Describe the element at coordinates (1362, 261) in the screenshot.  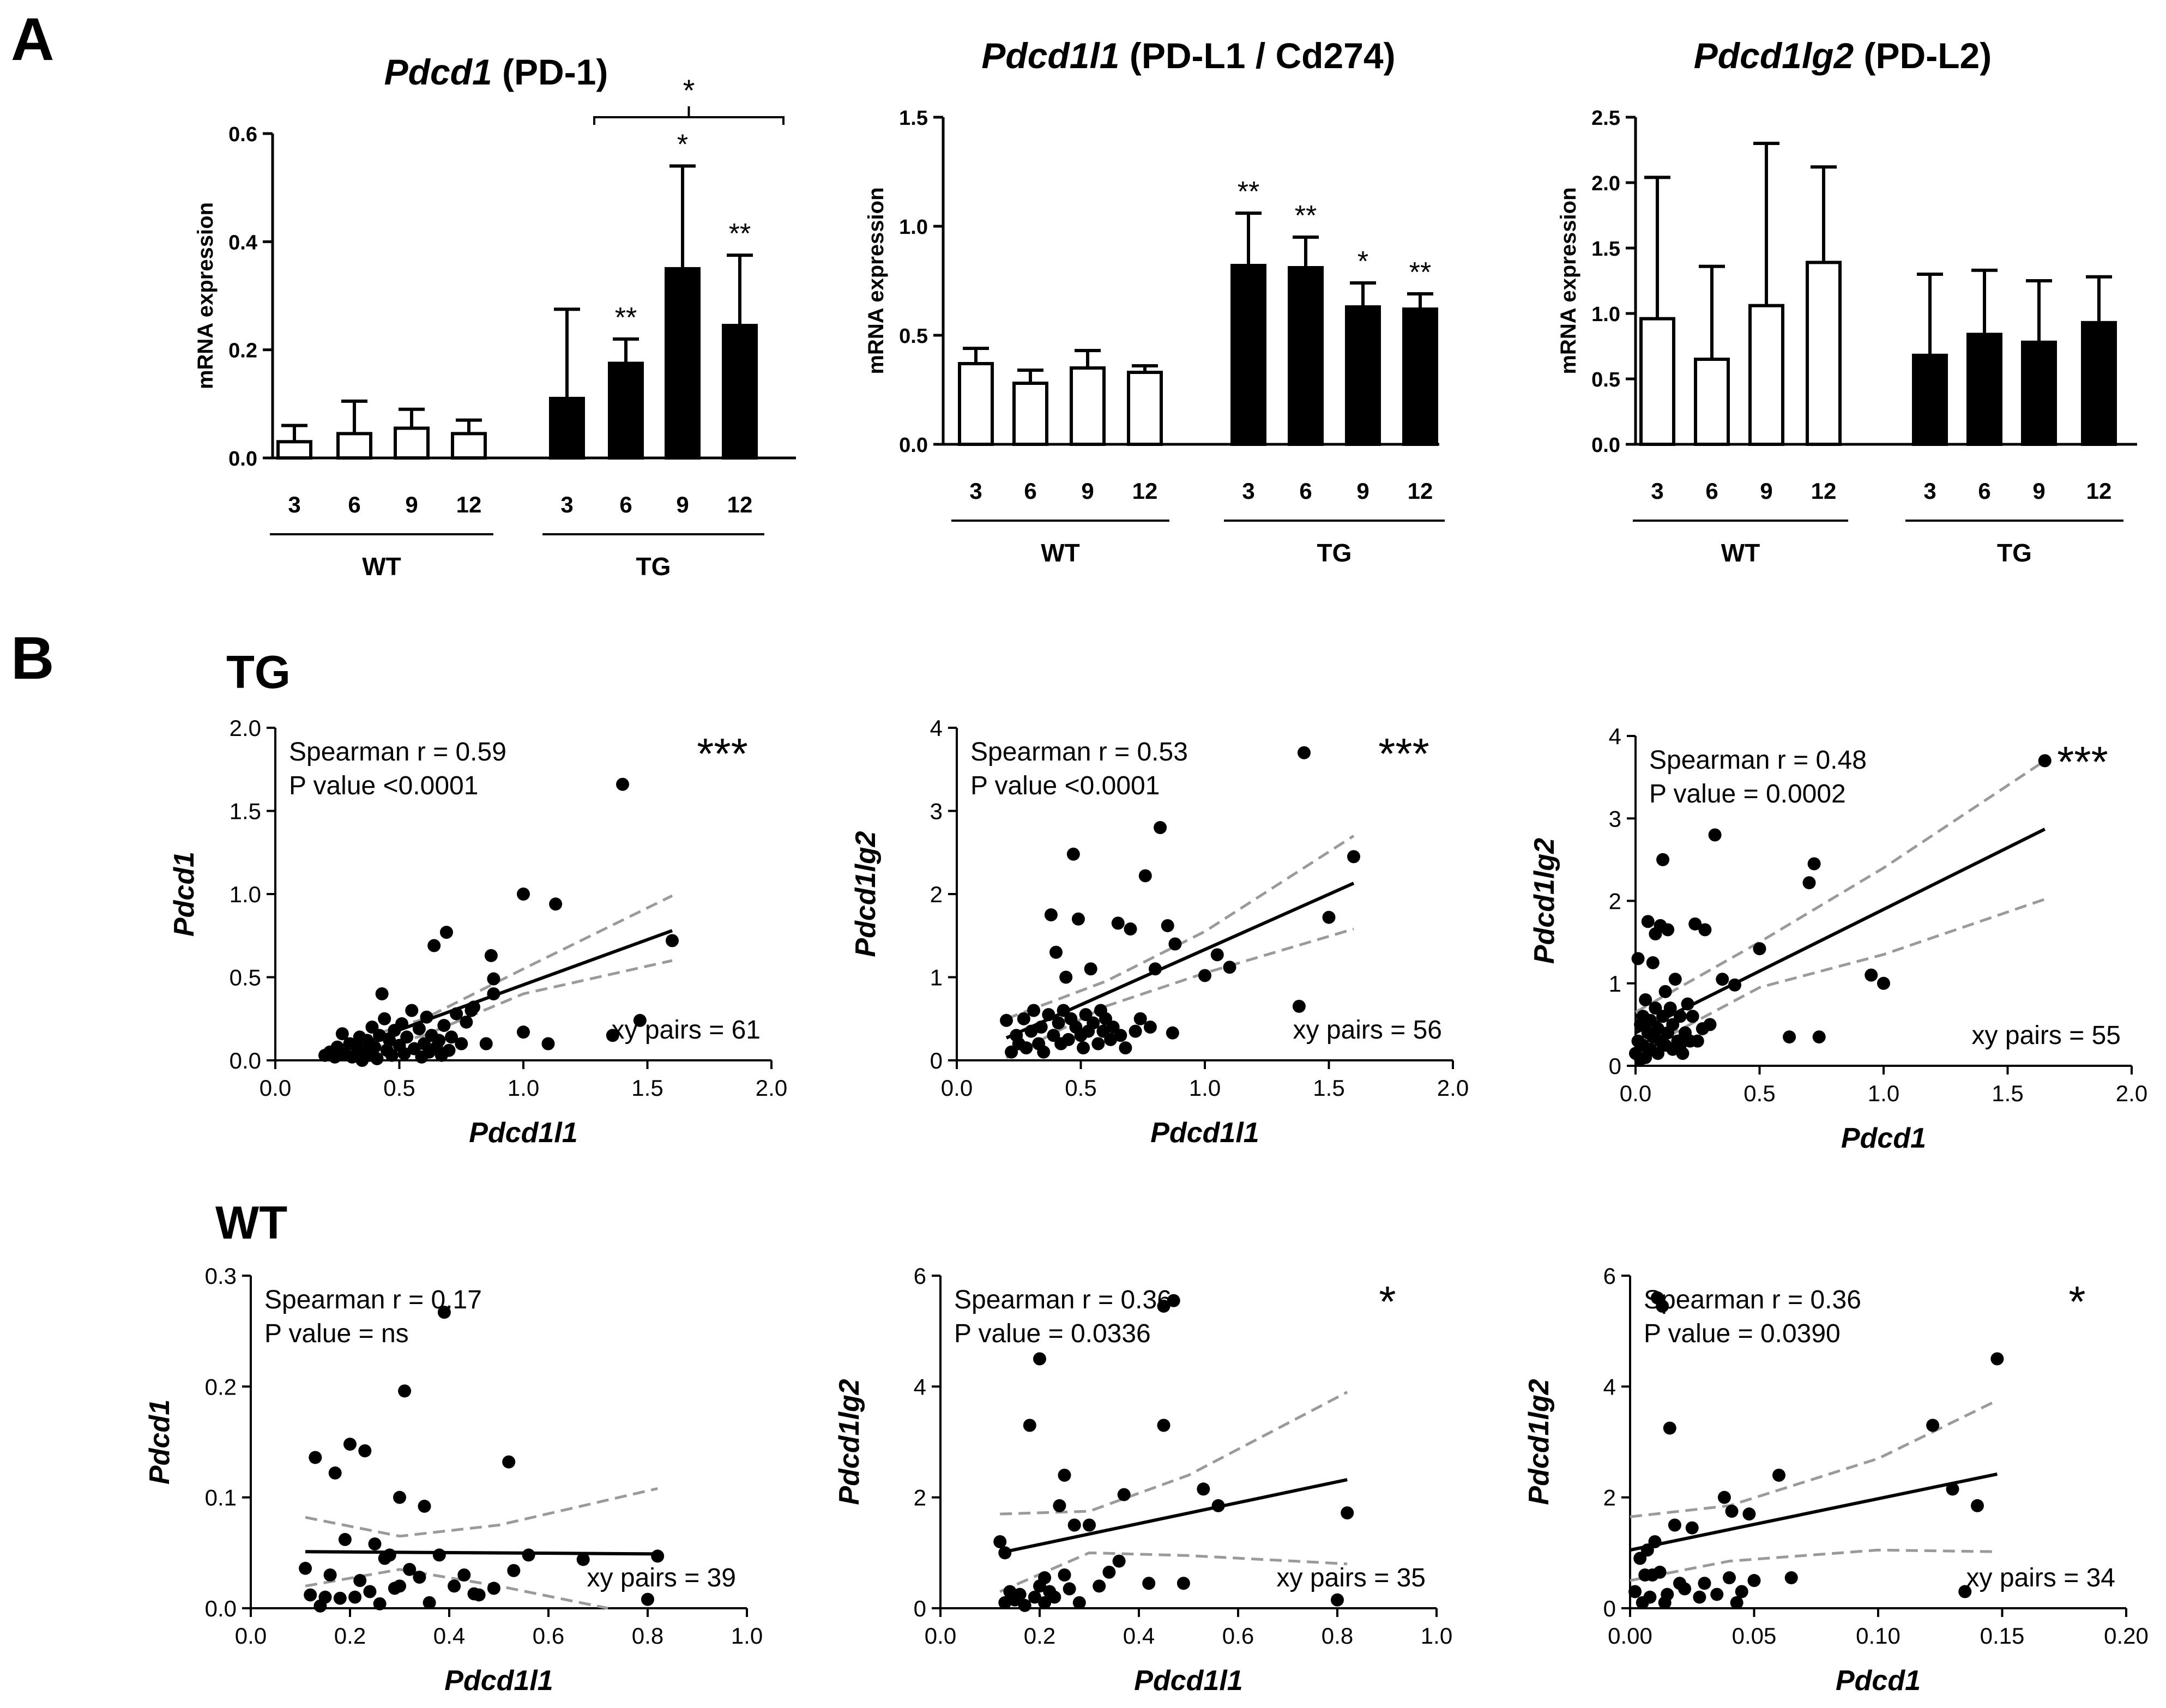
I see `significance-stars: *` at that location.